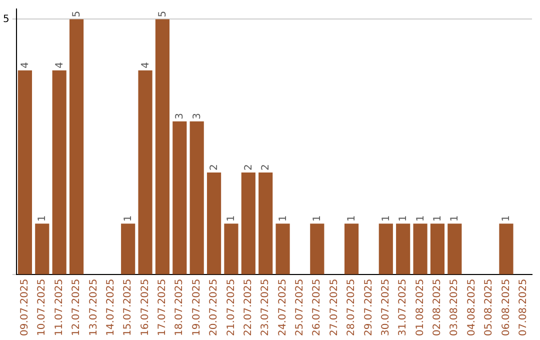  I want to click on x-tick-label: 18.07.2025, so click(180, 307).